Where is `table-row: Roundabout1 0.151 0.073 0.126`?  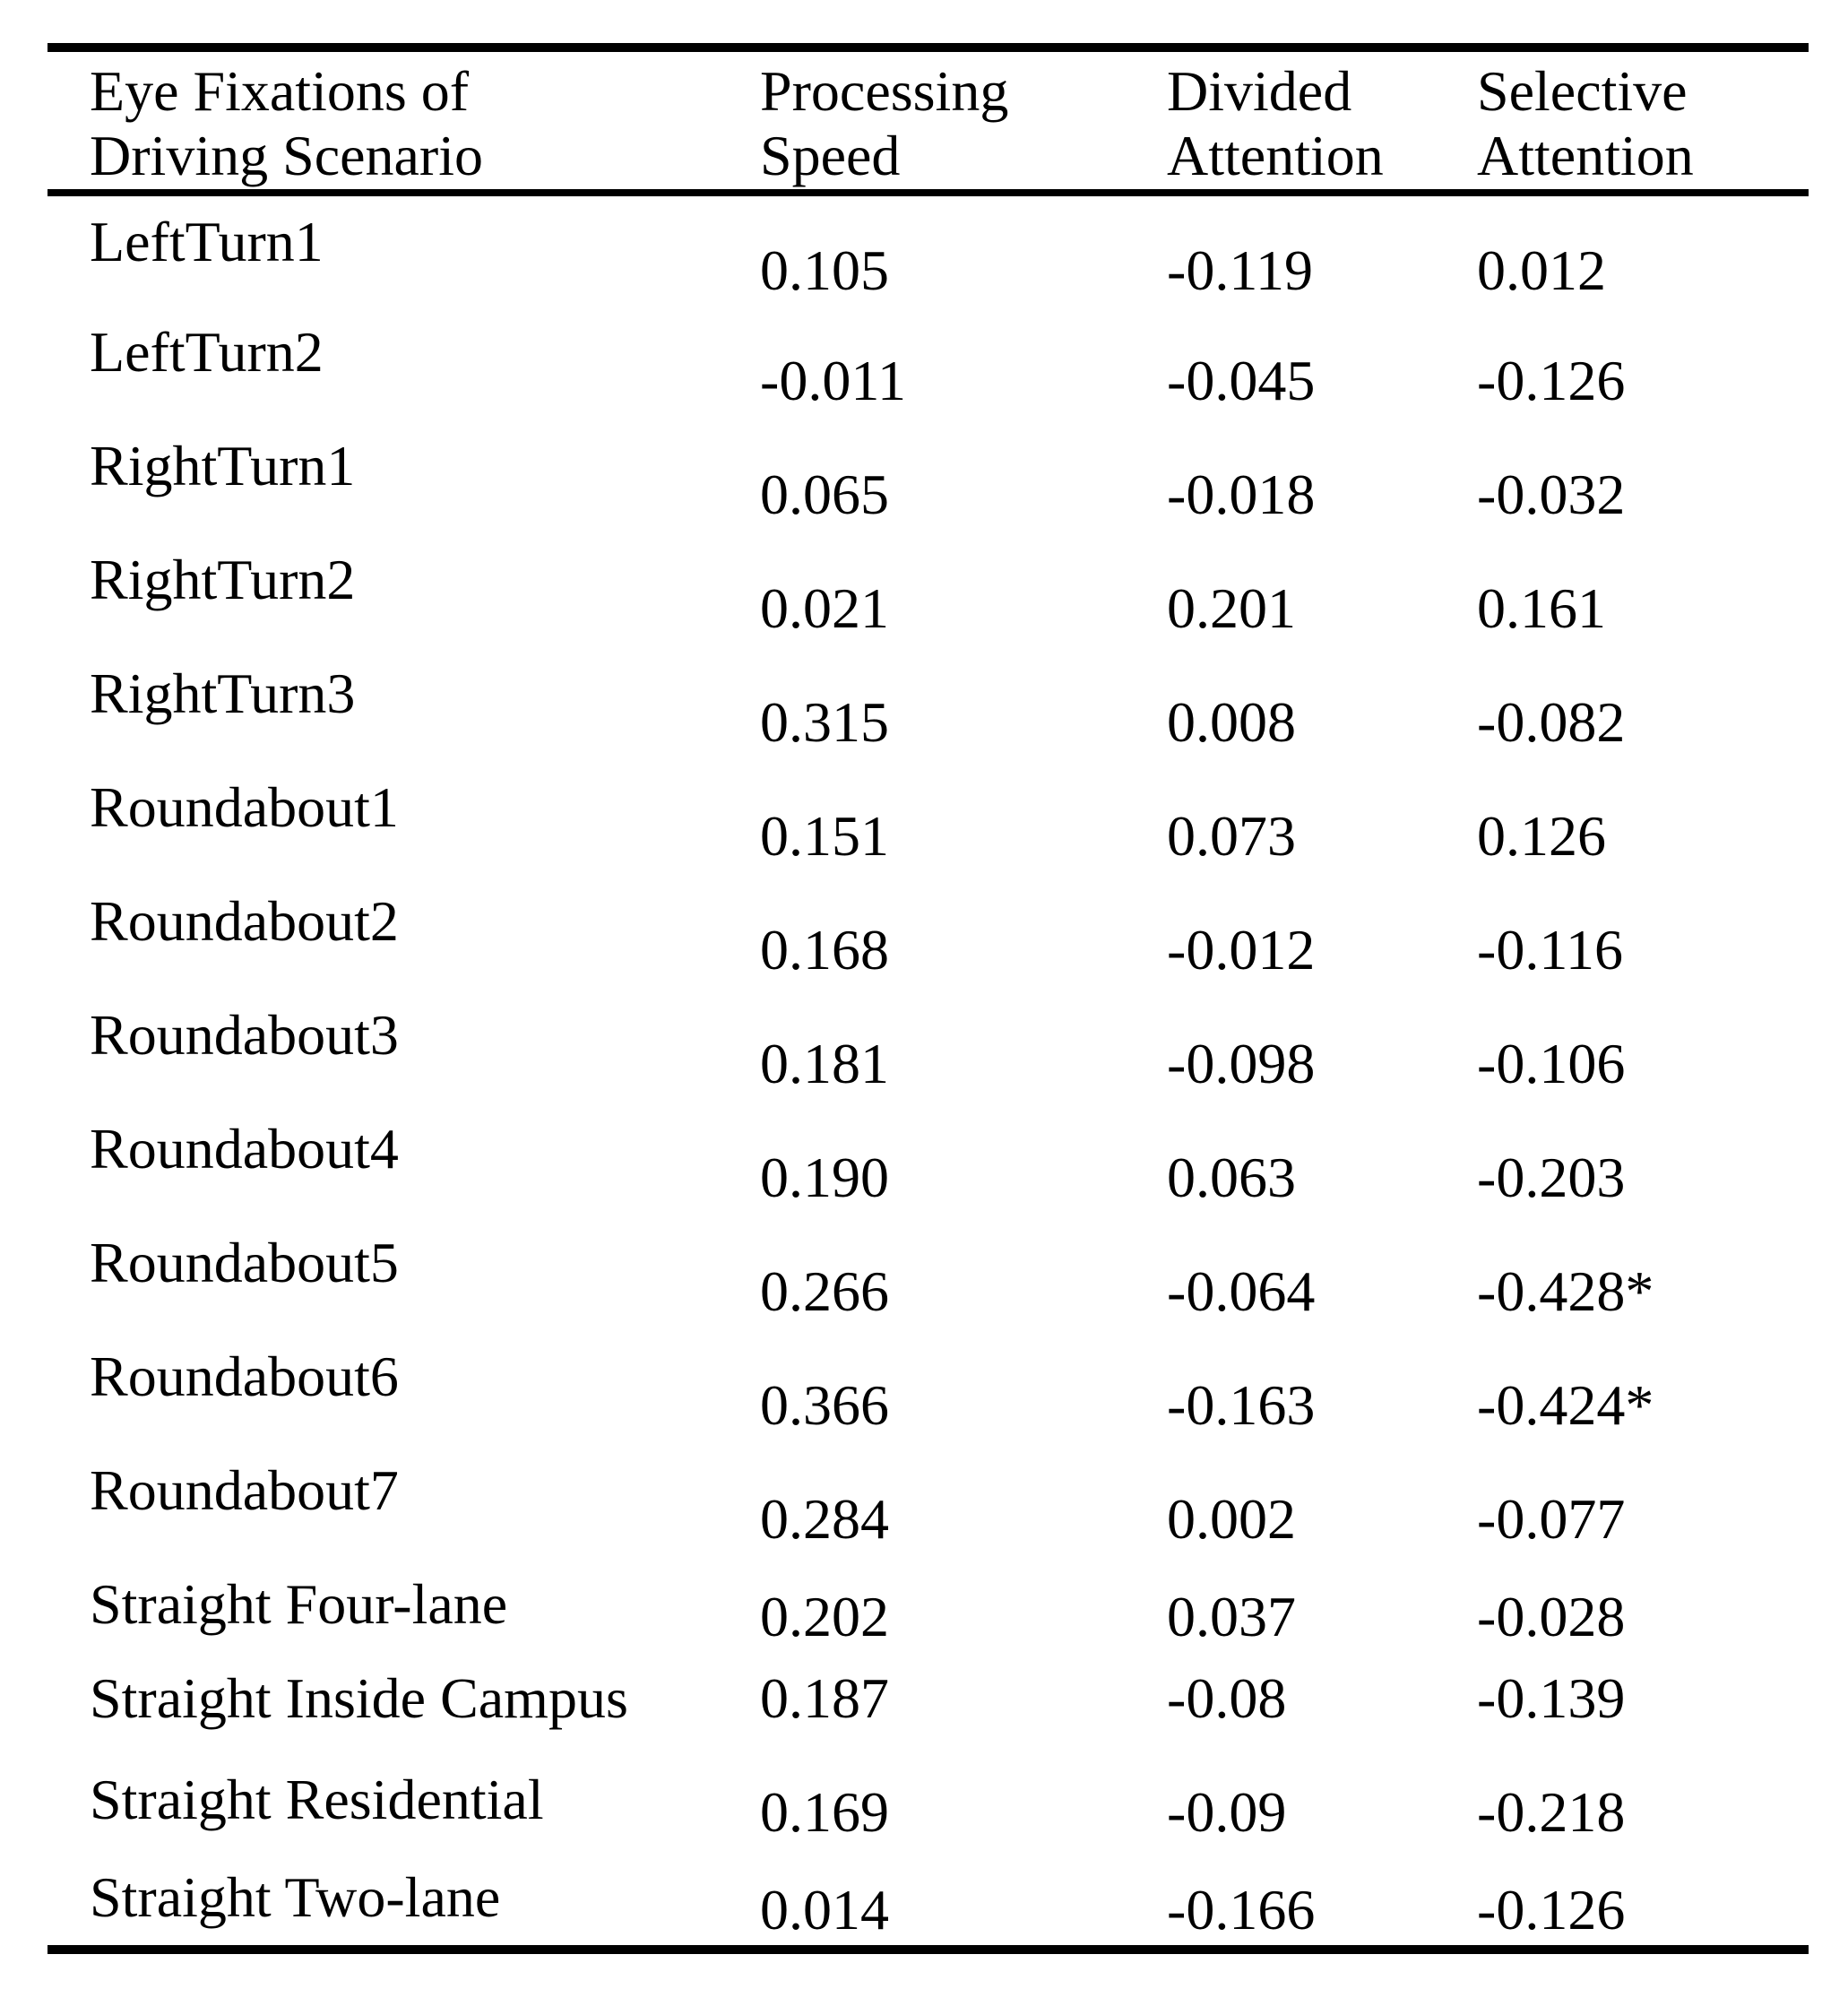 table-row: Roundabout1 0.151 0.073 0.126 is located at coordinates (928, 819).